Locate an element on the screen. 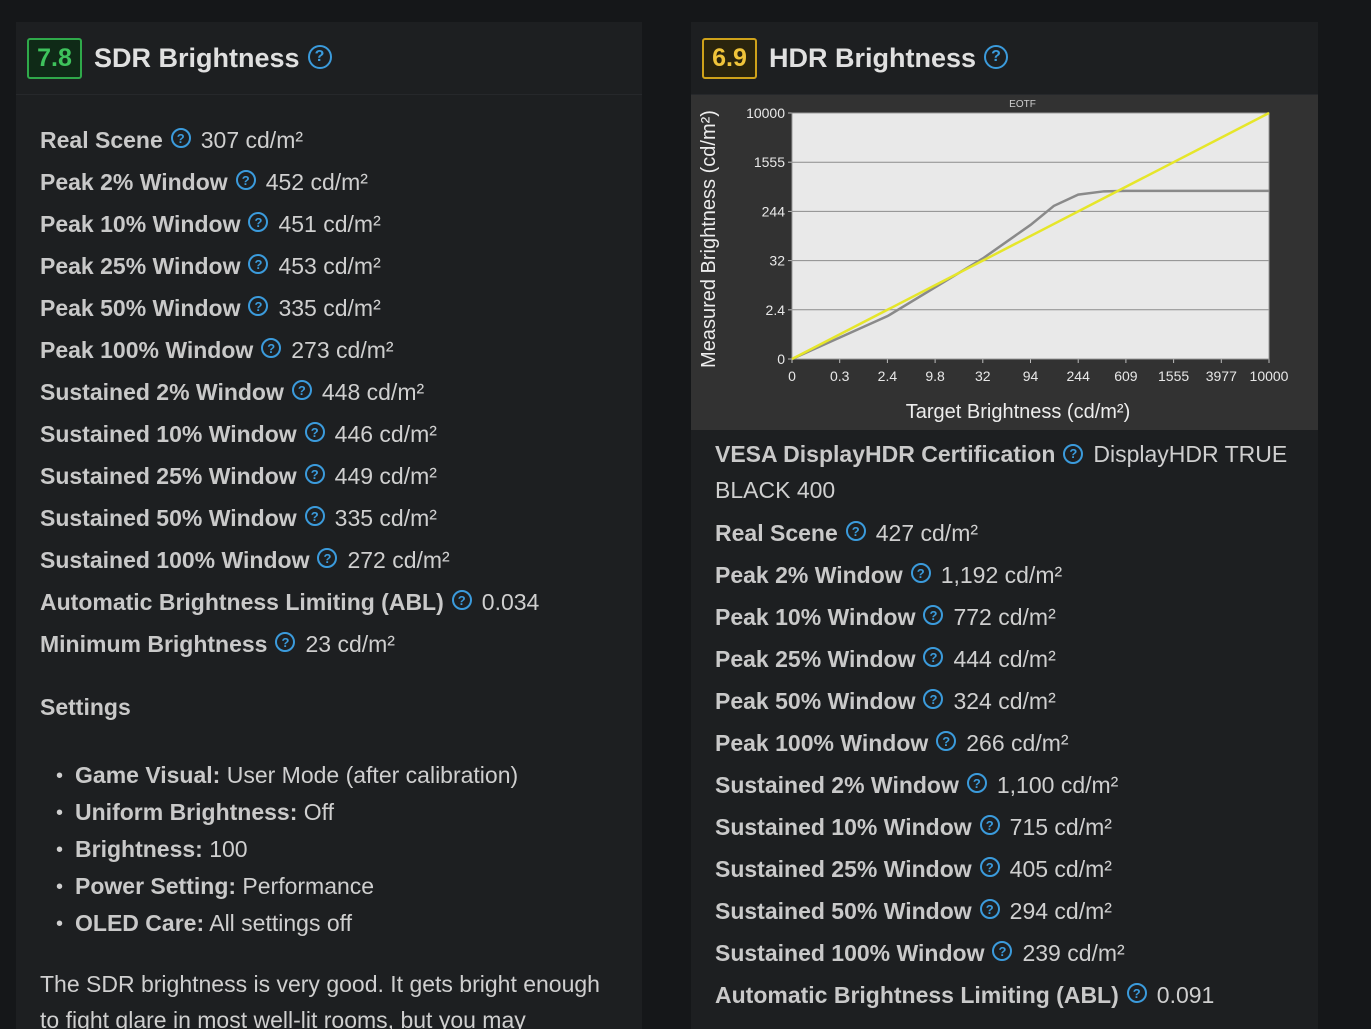 The height and width of the screenshot is (1029, 1371). measurement-label: Sustained 50% Window is located at coordinates (168, 517).